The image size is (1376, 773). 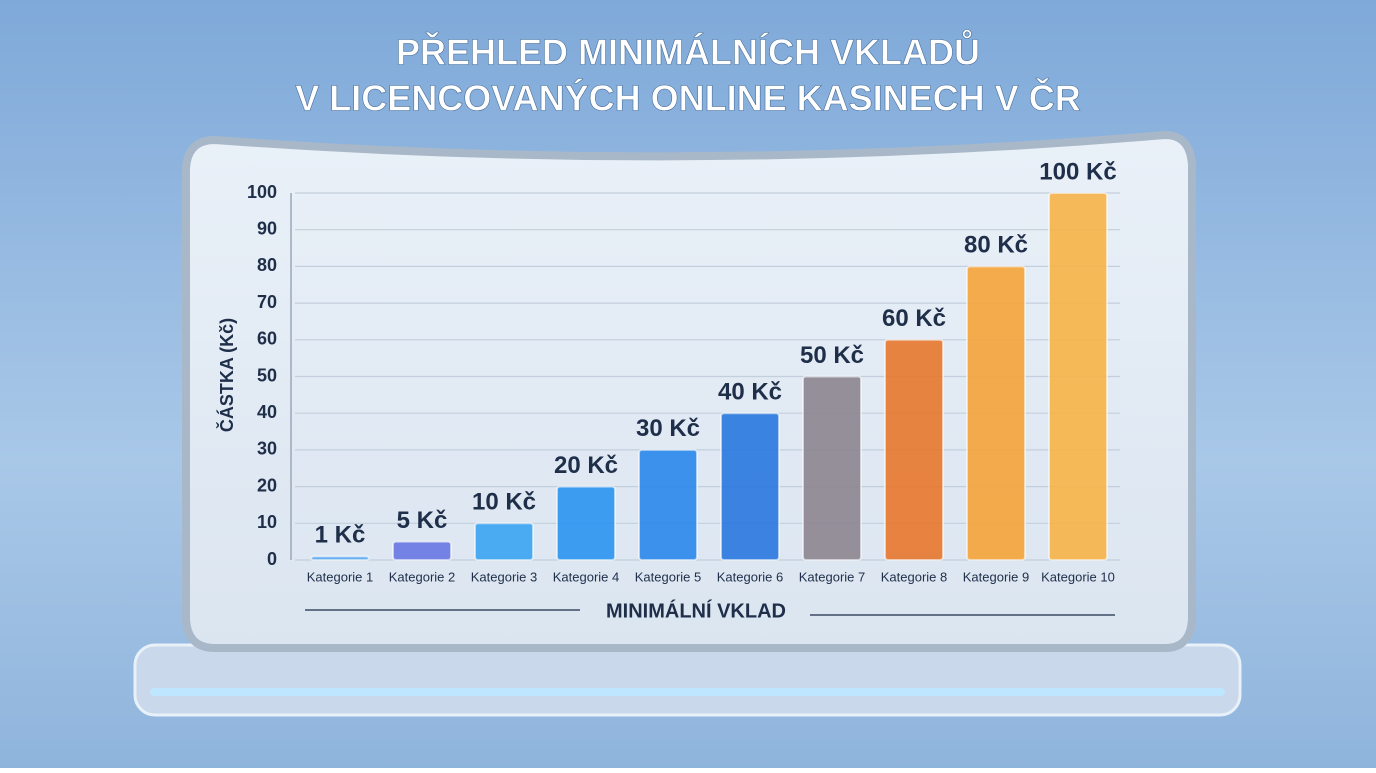 What do you see at coordinates (687, 692) in the screenshot?
I see `stand-glow` at bounding box center [687, 692].